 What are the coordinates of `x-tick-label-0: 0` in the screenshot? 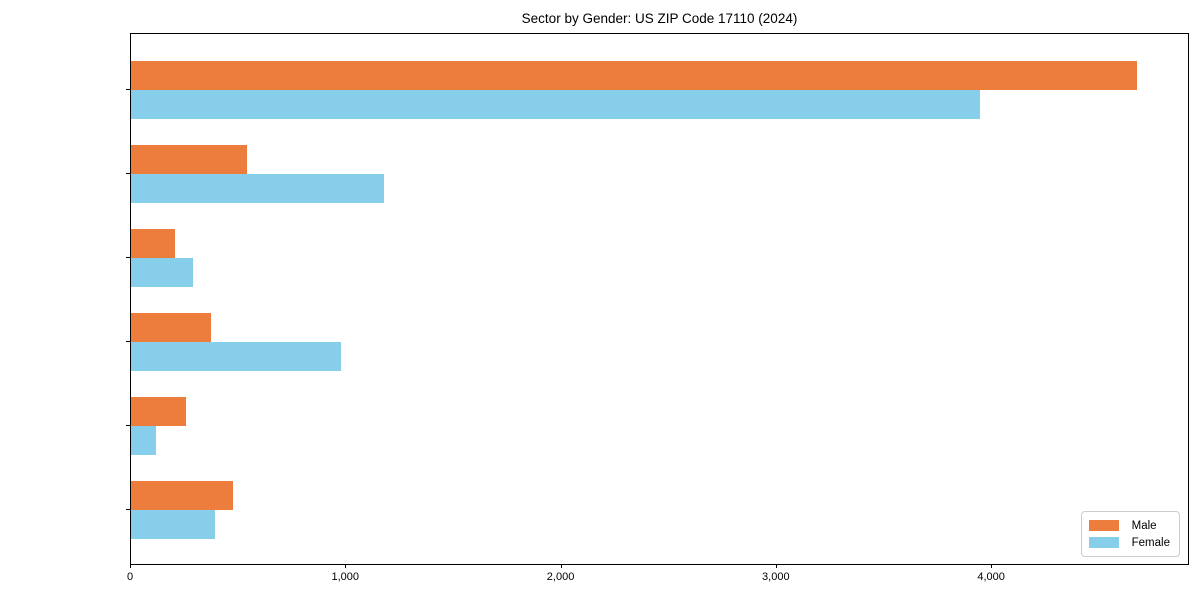 It's located at (130, 577).